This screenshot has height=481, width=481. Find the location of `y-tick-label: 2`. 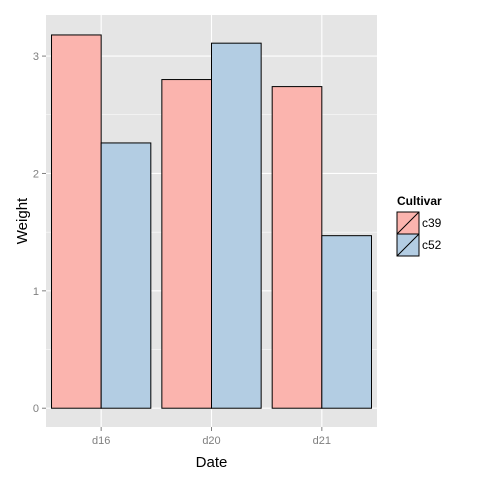

y-tick-label: 2 is located at coordinates (36, 174).